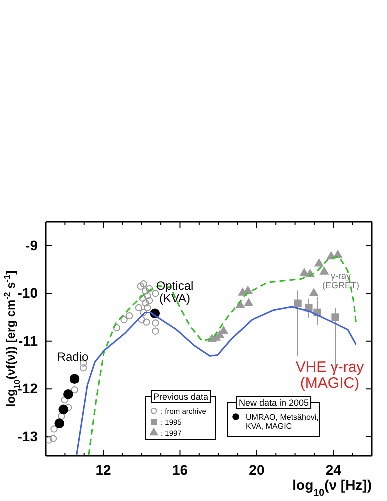 The width and height of the screenshot is (387, 501). Describe the element at coordinates (28, 293) in the screenshot. I see `y-tick-label: -10` at that location.